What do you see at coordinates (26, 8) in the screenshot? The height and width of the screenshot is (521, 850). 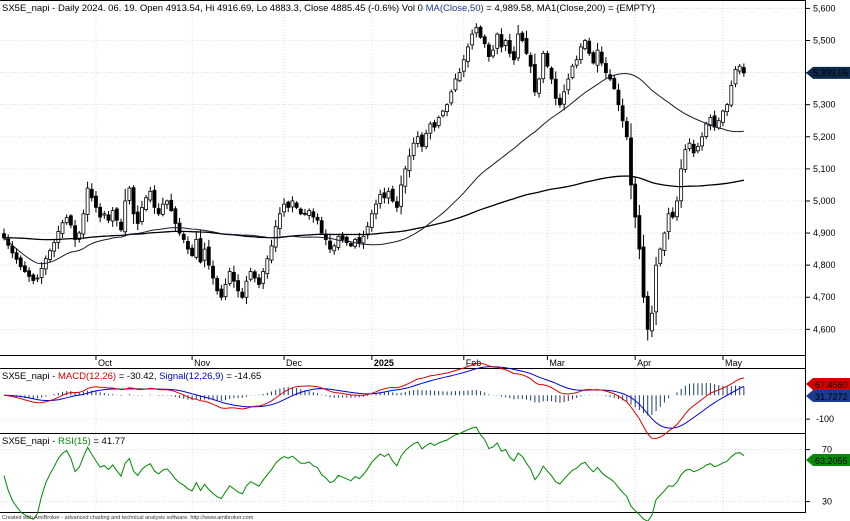 I see `price-header-symbol: SX5E_napi` at bounding box center [26, 8].